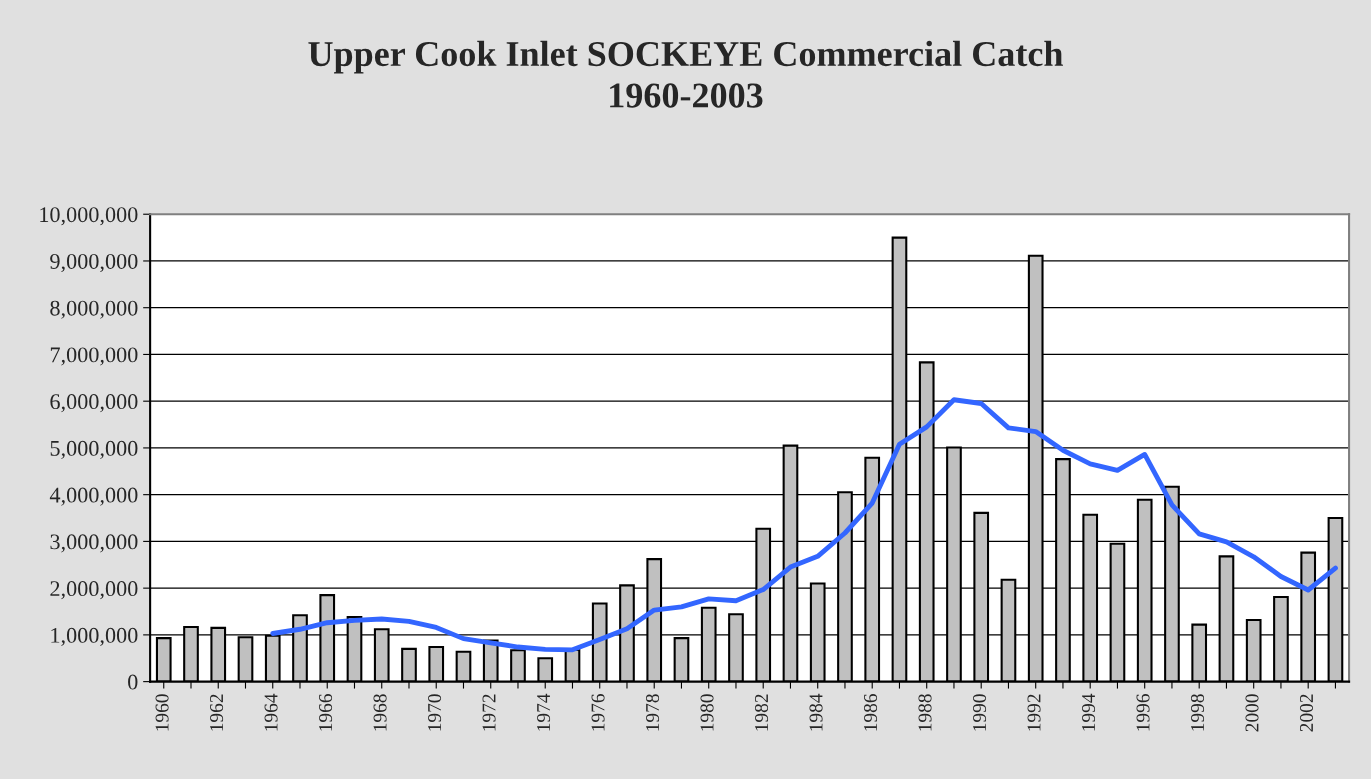 This screenshot has height=779, width=1371. I want to click on x-tick-label: 1978, so click(652, 712).